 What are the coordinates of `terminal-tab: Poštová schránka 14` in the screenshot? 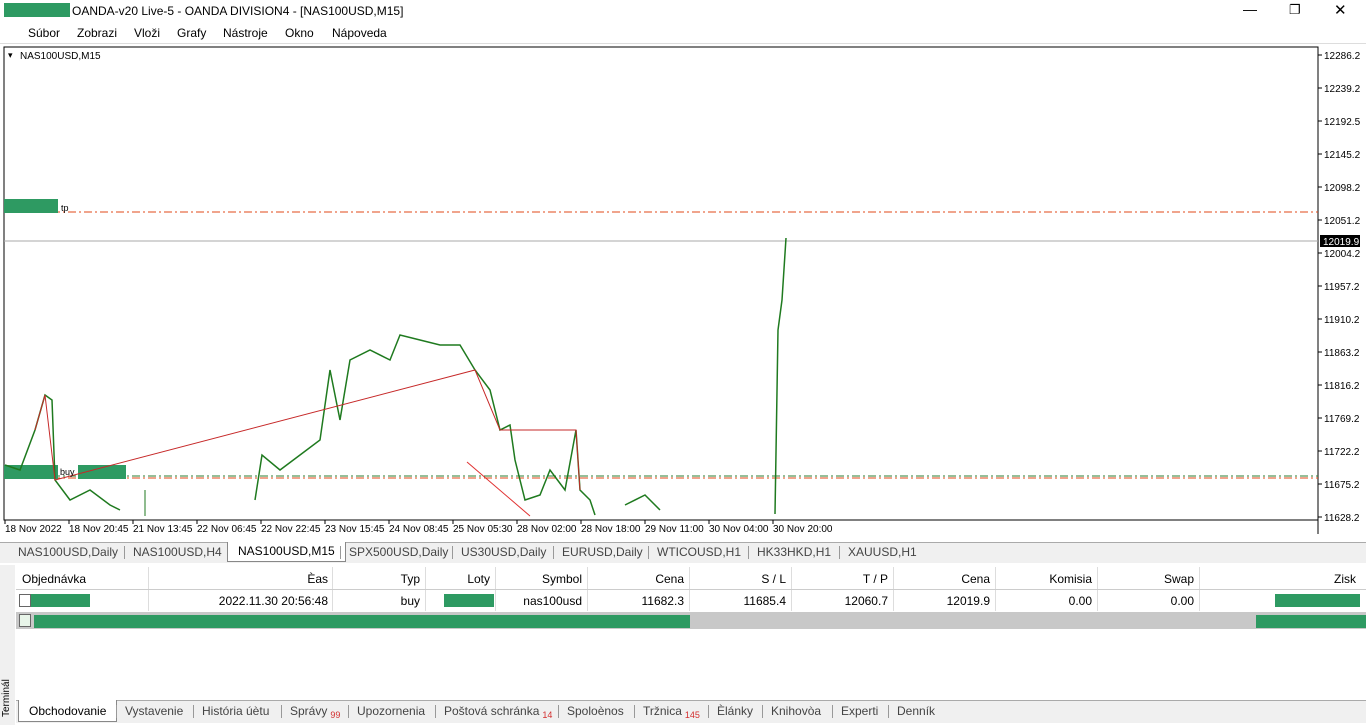 It's located at (498, 712).